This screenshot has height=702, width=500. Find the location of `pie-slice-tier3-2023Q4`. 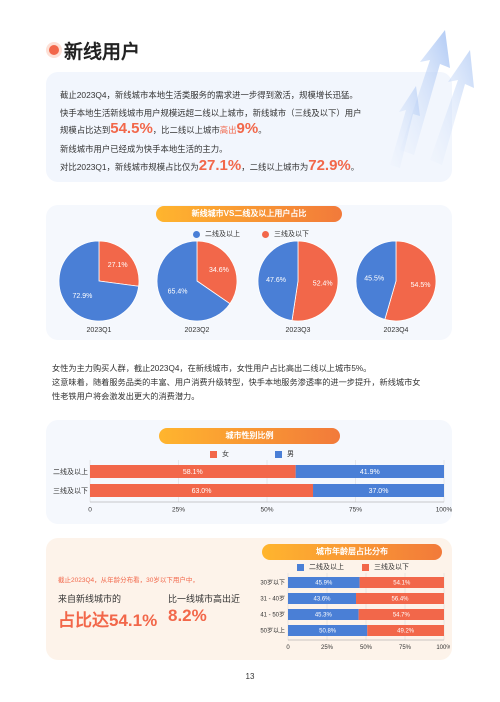

pie-slice-tier3-2023Q4 is located at coordinates (410, 281).